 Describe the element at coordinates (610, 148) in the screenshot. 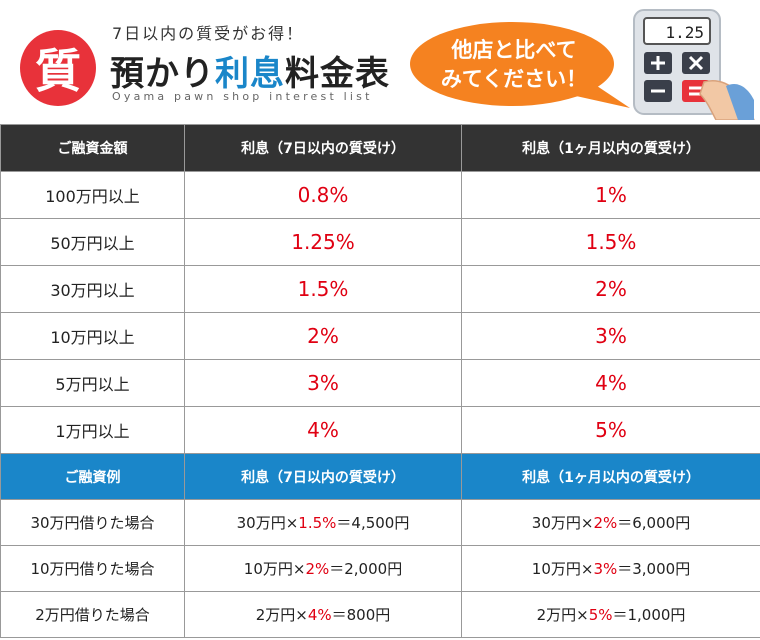

I see `header-rate-1month: 利息（1ヶ月以内の質受け）` at that location.